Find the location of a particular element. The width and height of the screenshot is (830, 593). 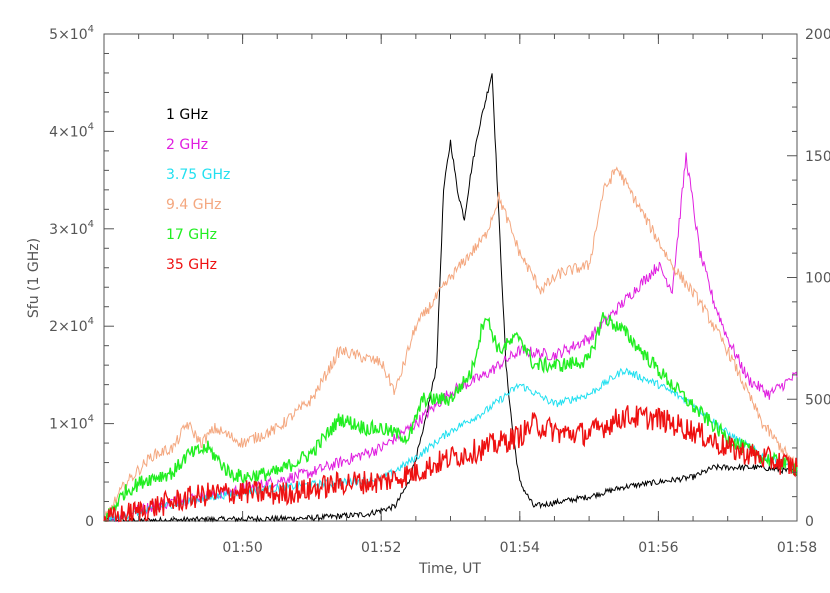

y-tick-label: 5×10⁴ is located at coordinates (71, 33).